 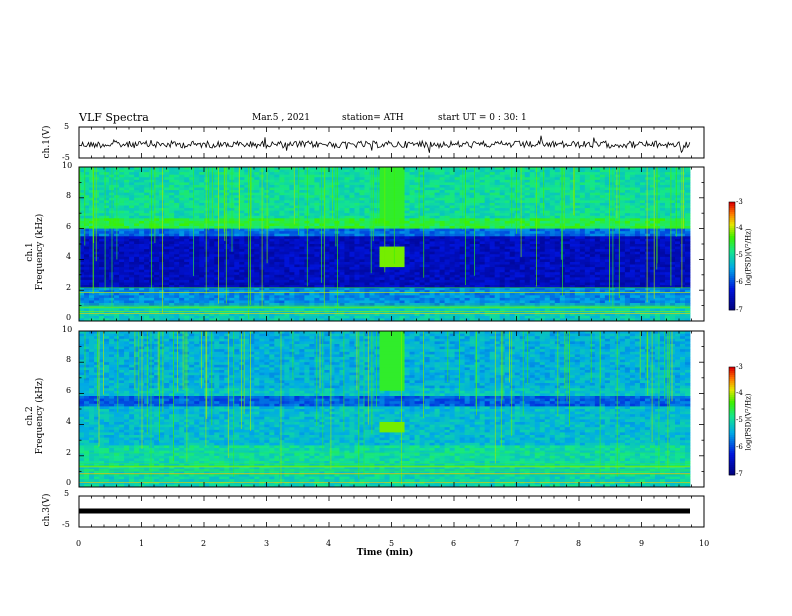 I want to click on xtick-1: 1, so click(x=141, y=543).